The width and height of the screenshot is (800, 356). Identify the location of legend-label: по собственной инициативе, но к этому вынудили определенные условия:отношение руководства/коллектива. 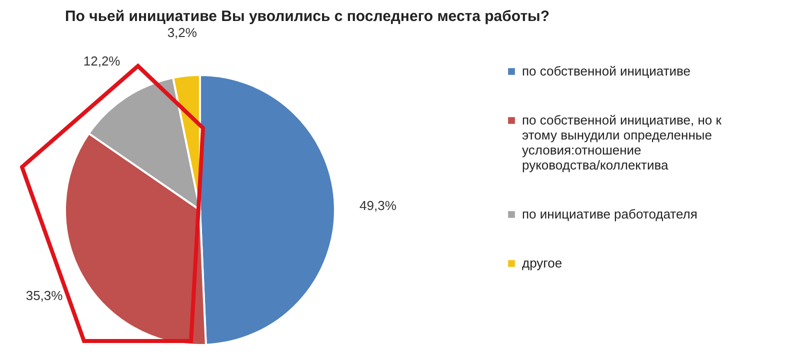
(622, 142).